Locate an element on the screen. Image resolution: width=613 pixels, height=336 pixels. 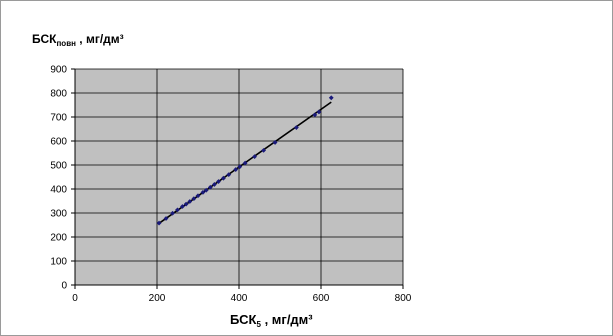
y-tick-label: 200 is located at coordinates (58, 238).